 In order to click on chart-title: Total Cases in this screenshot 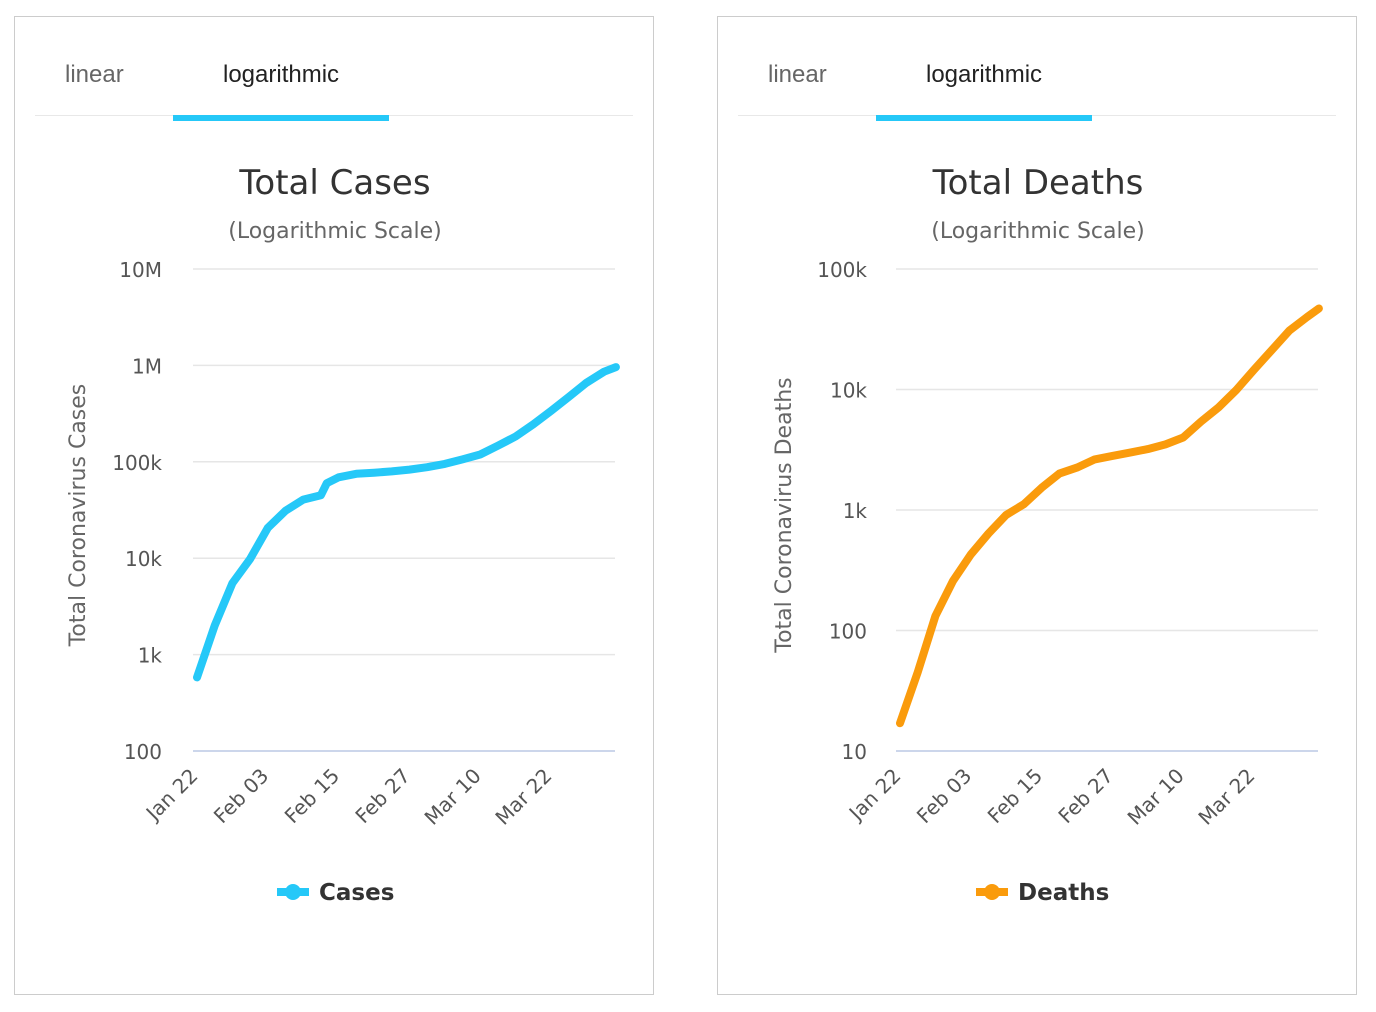, I will do `click(334, 183)`.